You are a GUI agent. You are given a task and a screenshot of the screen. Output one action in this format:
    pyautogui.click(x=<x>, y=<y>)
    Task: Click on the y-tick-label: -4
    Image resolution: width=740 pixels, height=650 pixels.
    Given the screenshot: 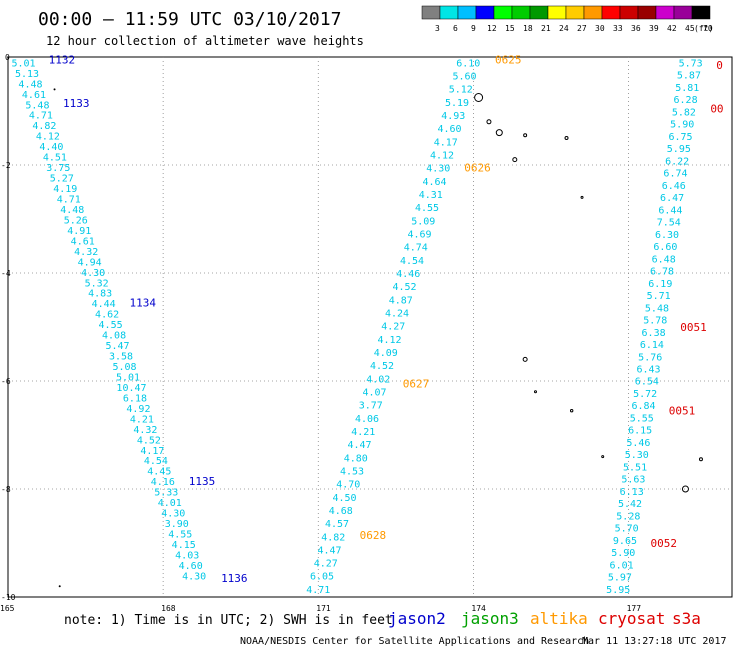 What is the action you would take?
    pyautogui.click(x=6, y=273)
    